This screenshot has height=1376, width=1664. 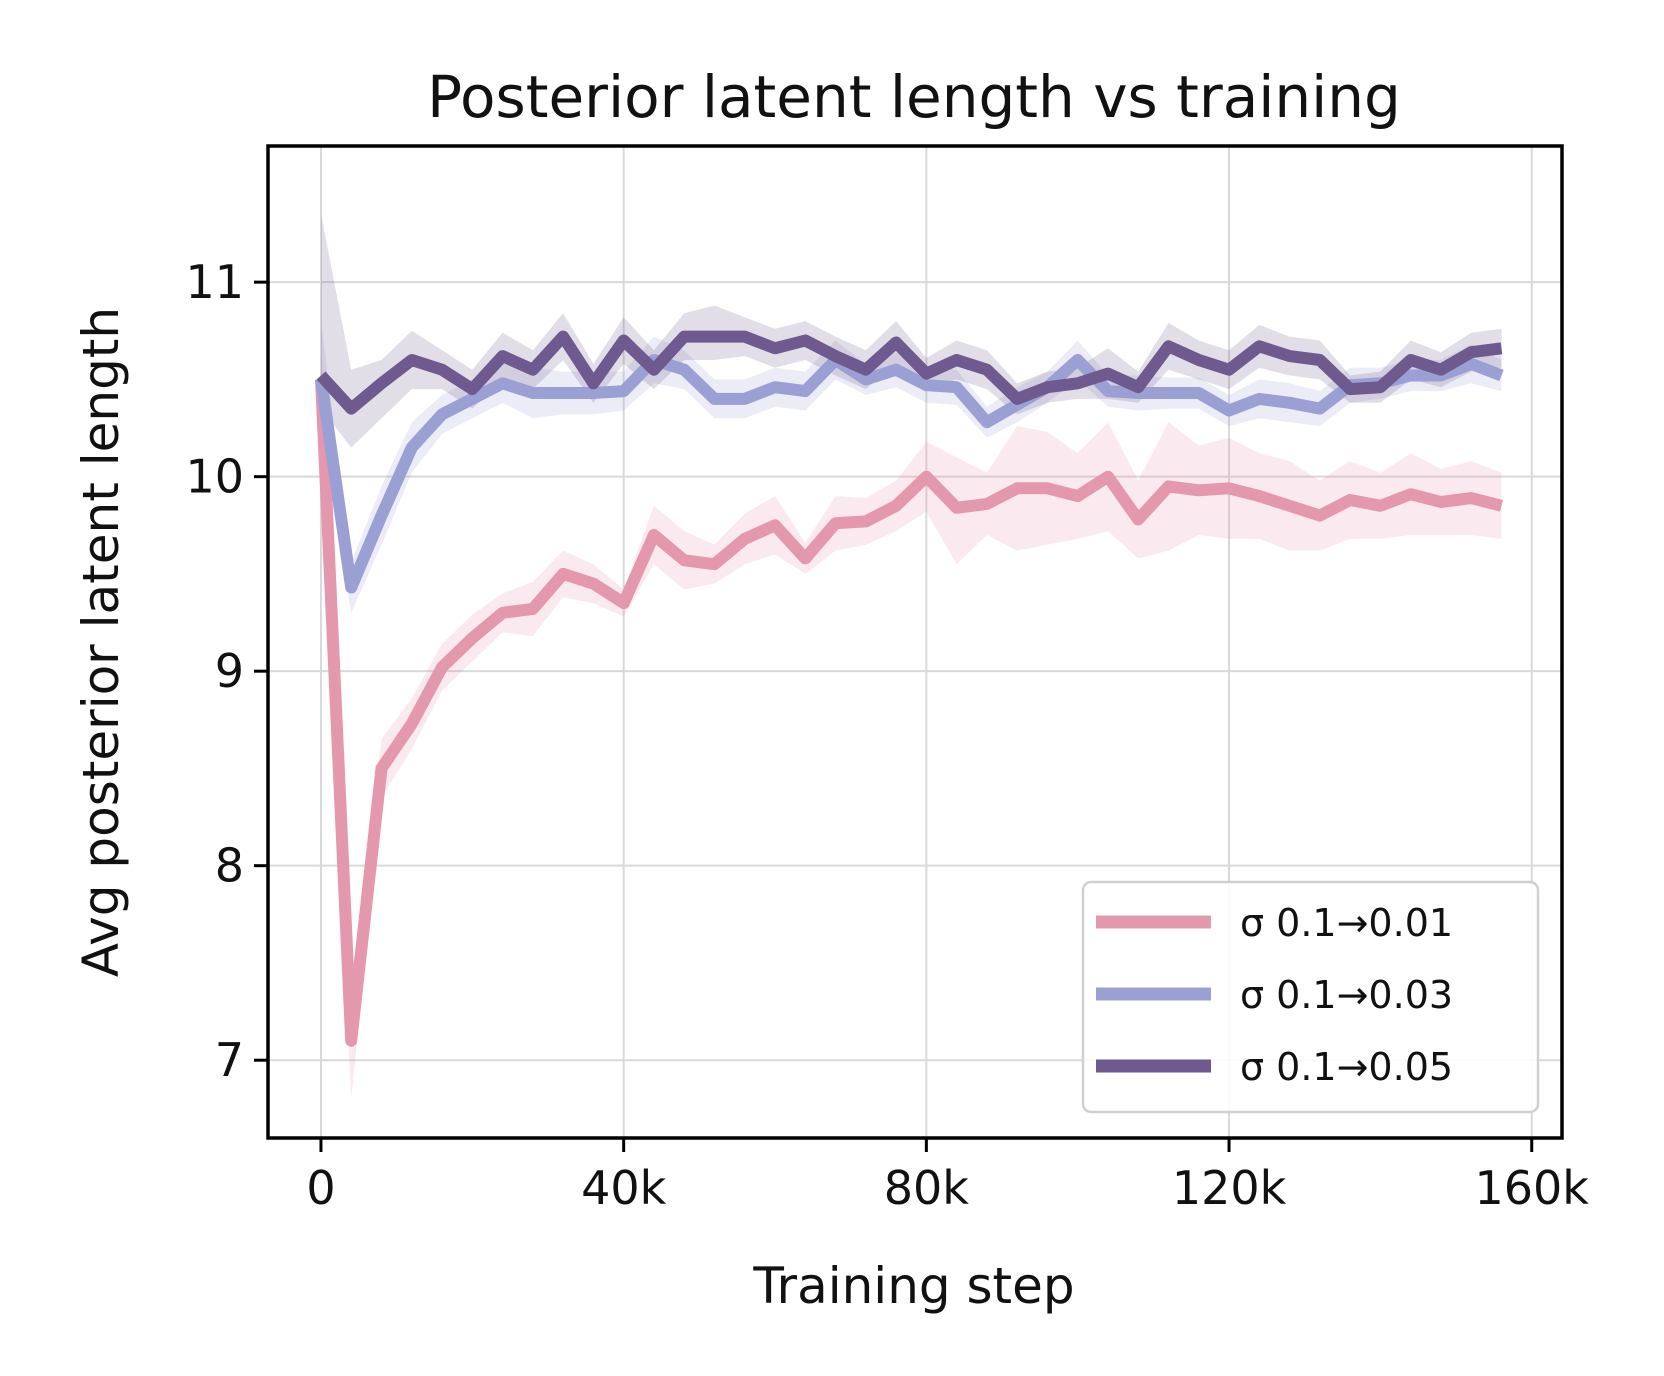 I want to click on x-axis-ticks: 0 40k 80k 120k 160k, so click(x=947, y=1176).